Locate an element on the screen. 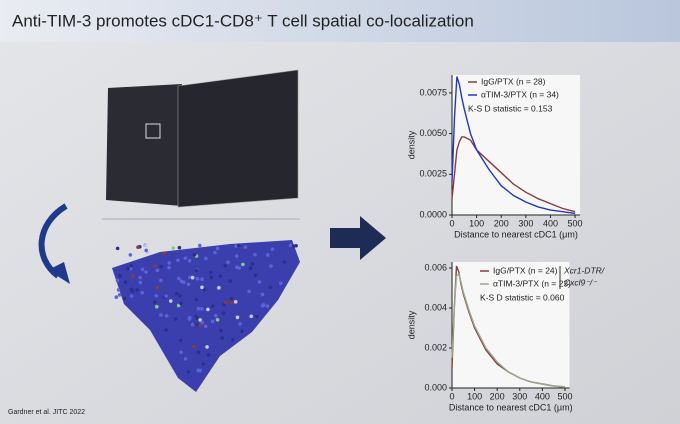  y-tick-label: 0.006 is located at coordinates (435, 267).